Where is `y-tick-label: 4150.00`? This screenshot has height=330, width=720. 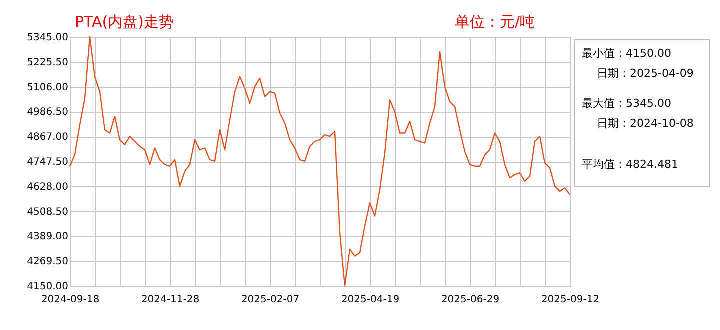
y-tick-label: 4150.00 is located at coordinates (47, 287).